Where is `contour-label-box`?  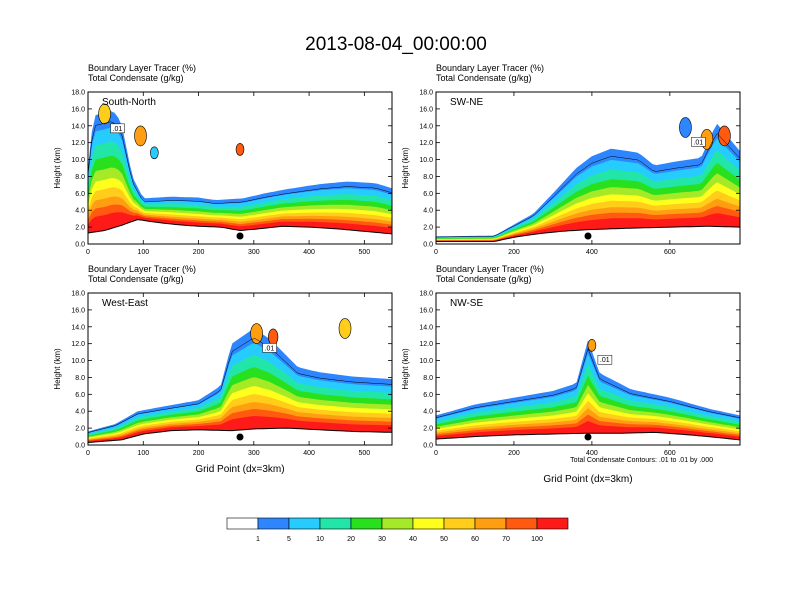 contour-label-box is located at coordinates (698, 142).